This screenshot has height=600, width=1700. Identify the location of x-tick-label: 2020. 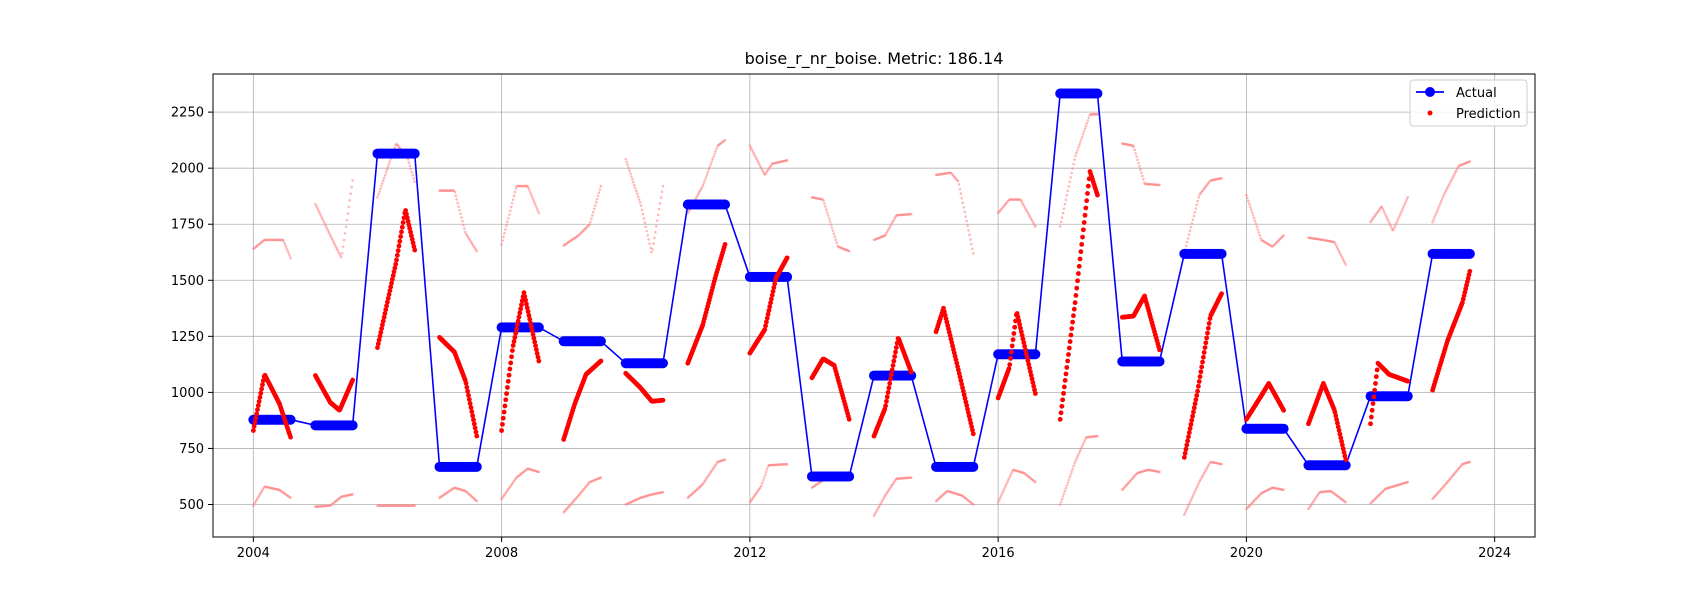
(1246, 553).